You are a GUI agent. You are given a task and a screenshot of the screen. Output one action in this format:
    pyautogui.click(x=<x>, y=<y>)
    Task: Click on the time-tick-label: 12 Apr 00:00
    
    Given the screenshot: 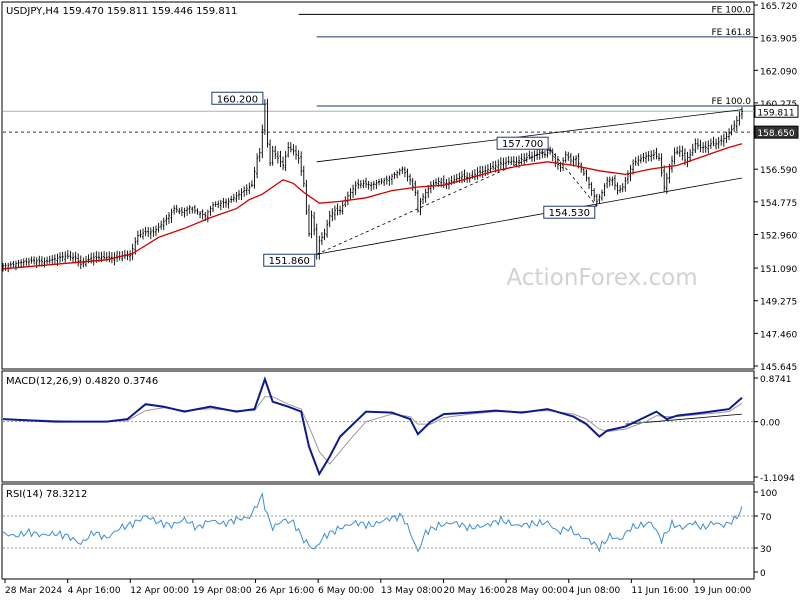 What is the action you would take?
    pyautogui.click(x=159, y=591)
    